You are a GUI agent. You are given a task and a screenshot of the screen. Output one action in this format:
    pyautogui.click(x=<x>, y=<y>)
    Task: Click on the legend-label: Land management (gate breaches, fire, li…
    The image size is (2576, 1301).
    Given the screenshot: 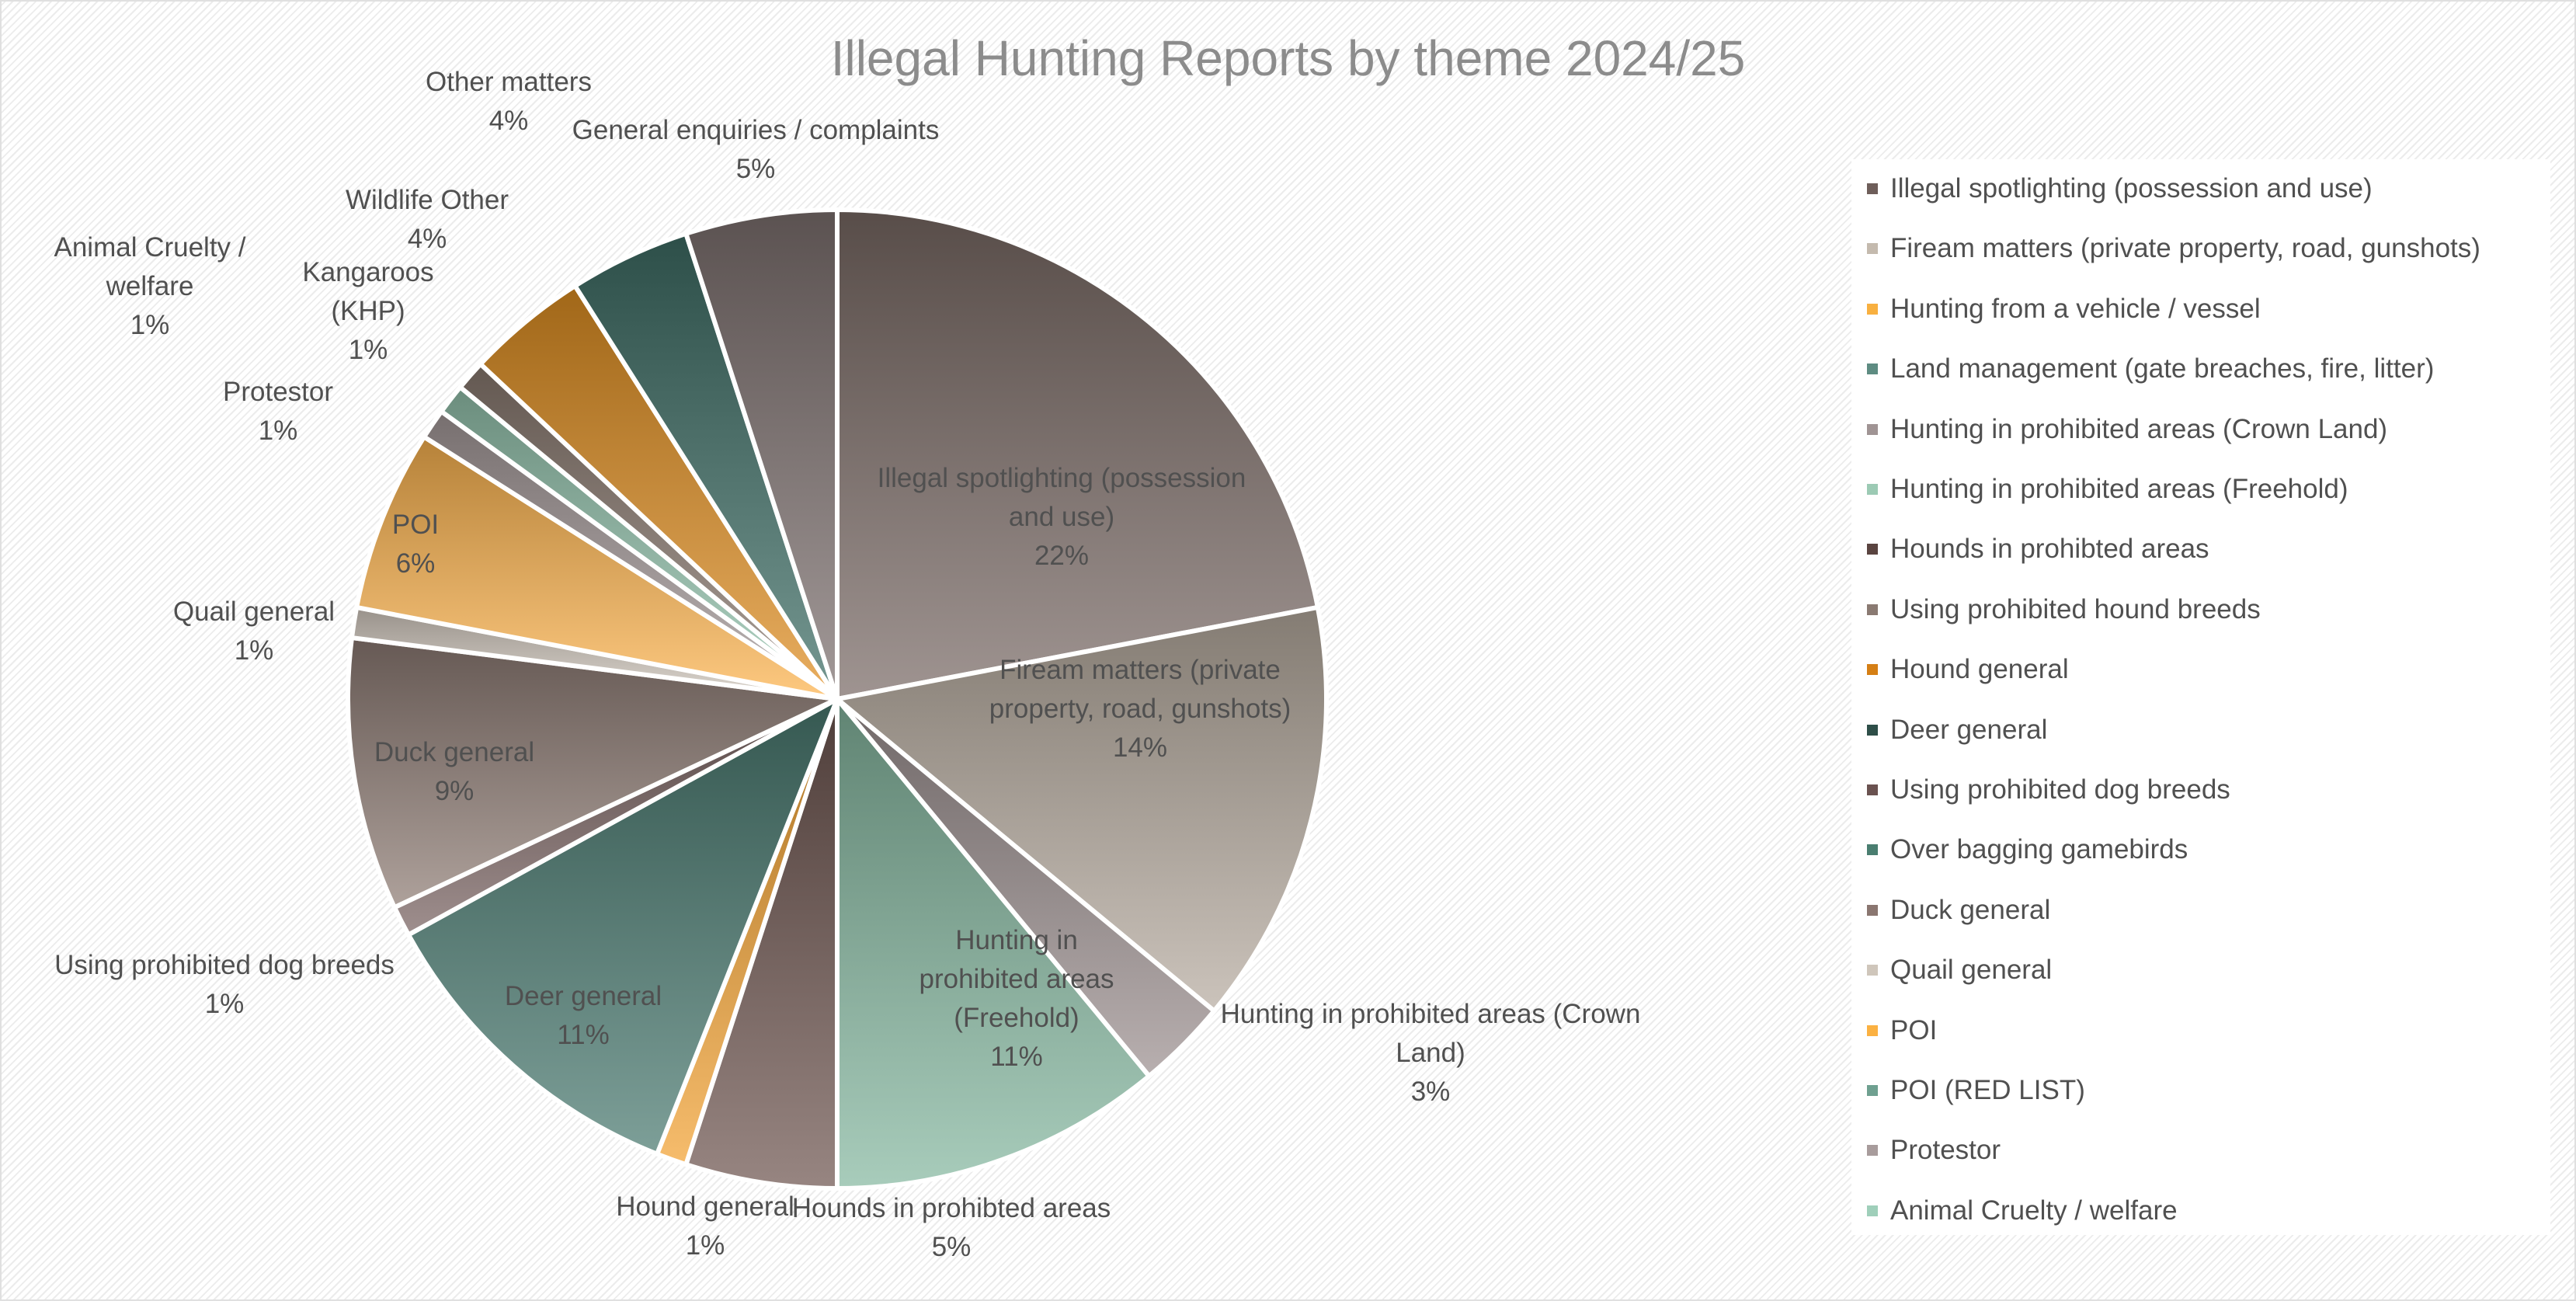 What is the action you would take?
    pyautogui.click(x=2162, y=368)
    